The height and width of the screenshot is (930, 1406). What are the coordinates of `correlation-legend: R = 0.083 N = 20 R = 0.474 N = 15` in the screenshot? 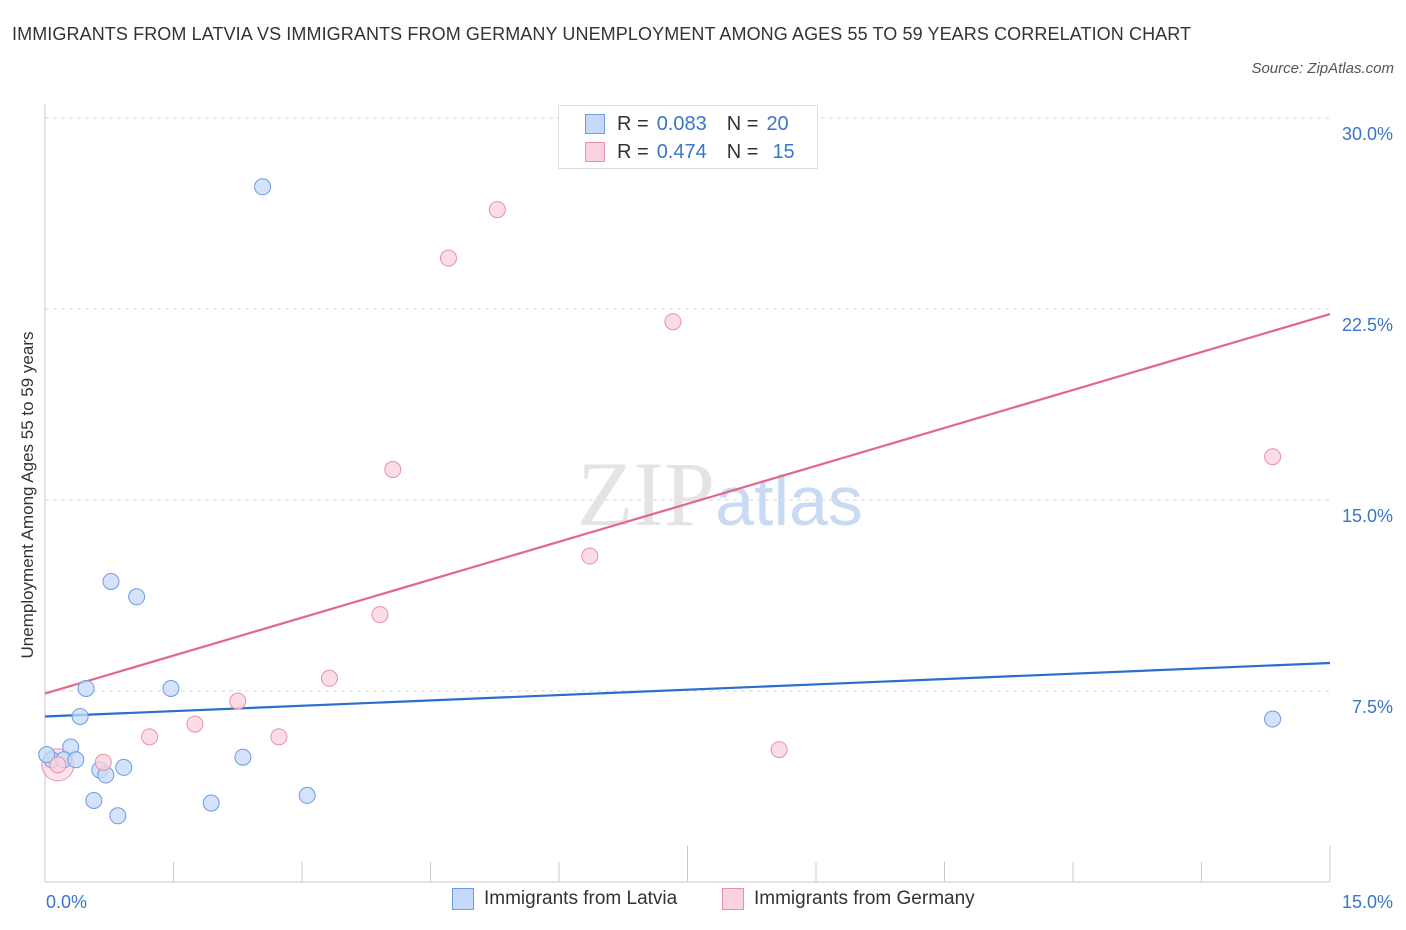 It's located at (688, 137).